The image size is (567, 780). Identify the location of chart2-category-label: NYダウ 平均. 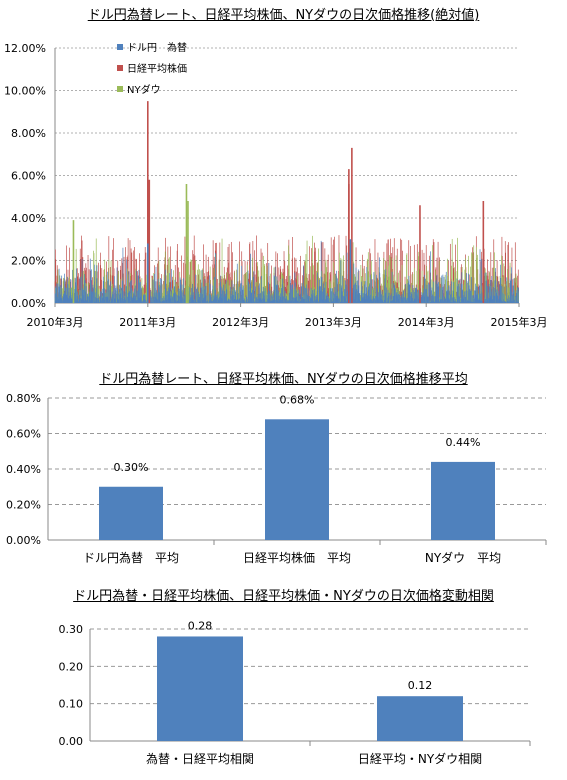
(463, 557).